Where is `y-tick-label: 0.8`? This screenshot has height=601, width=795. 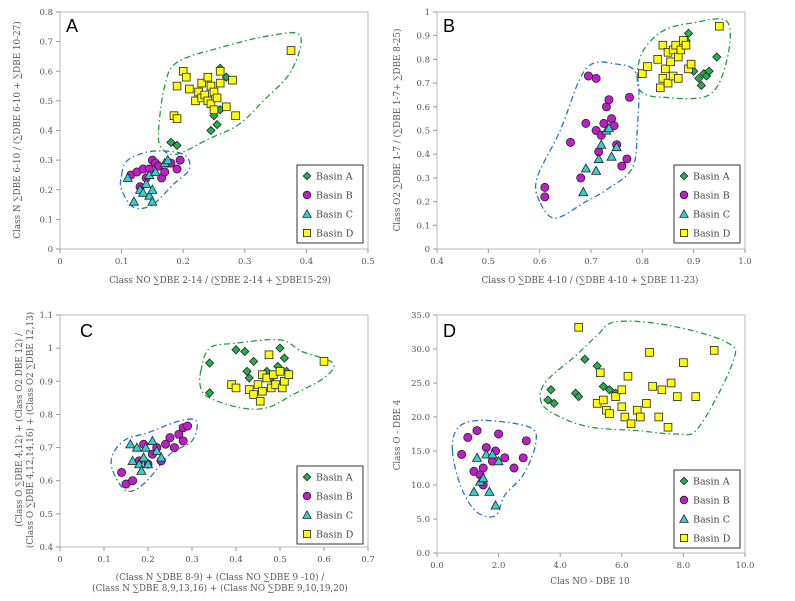 y-tick-label: 0.8 is located at coordinates (46, 415).